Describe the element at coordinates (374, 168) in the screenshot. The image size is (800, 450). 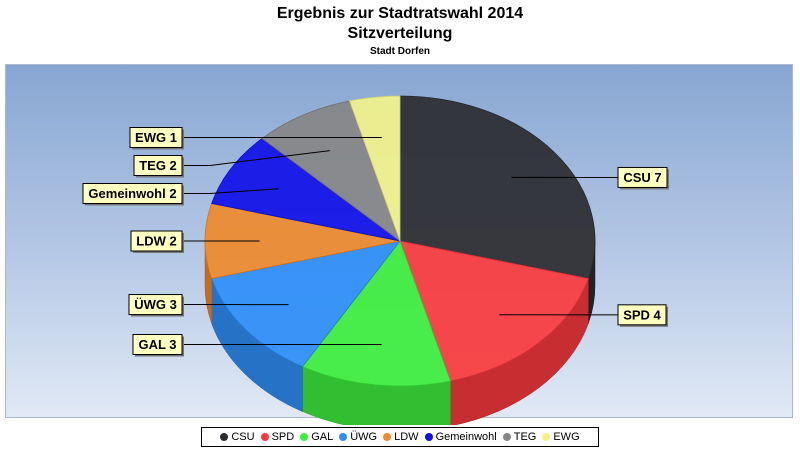
I see `pie-slice-ewg` at that location.